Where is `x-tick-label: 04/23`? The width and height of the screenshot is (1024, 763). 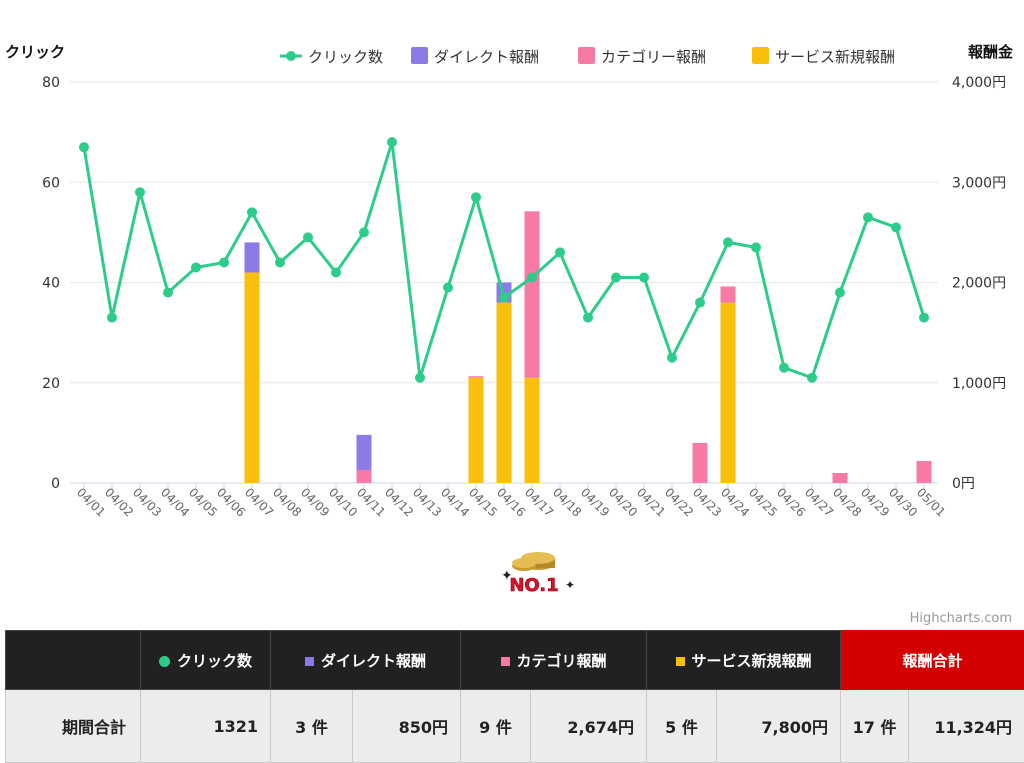 x-tick-label: 04/23 is located at coordinates (707, 502).